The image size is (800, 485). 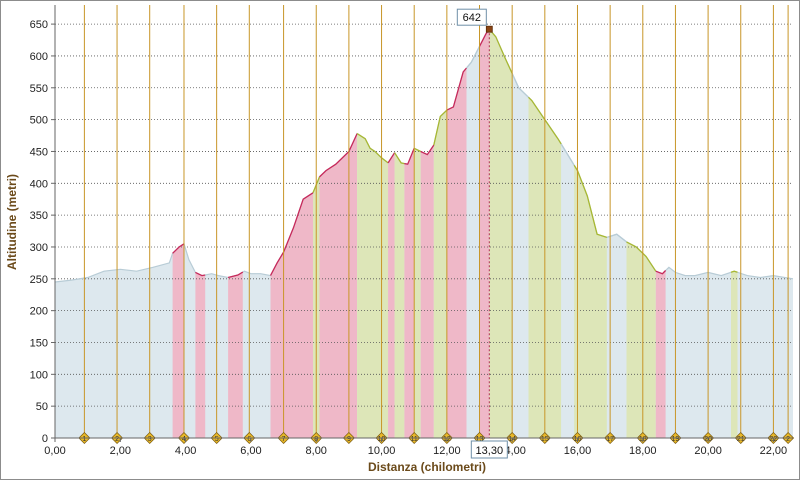 What do you see at coordinates (414, 439) in the screenshot?
I see `waypoint-label: 11` at bounding box center [414, 439].